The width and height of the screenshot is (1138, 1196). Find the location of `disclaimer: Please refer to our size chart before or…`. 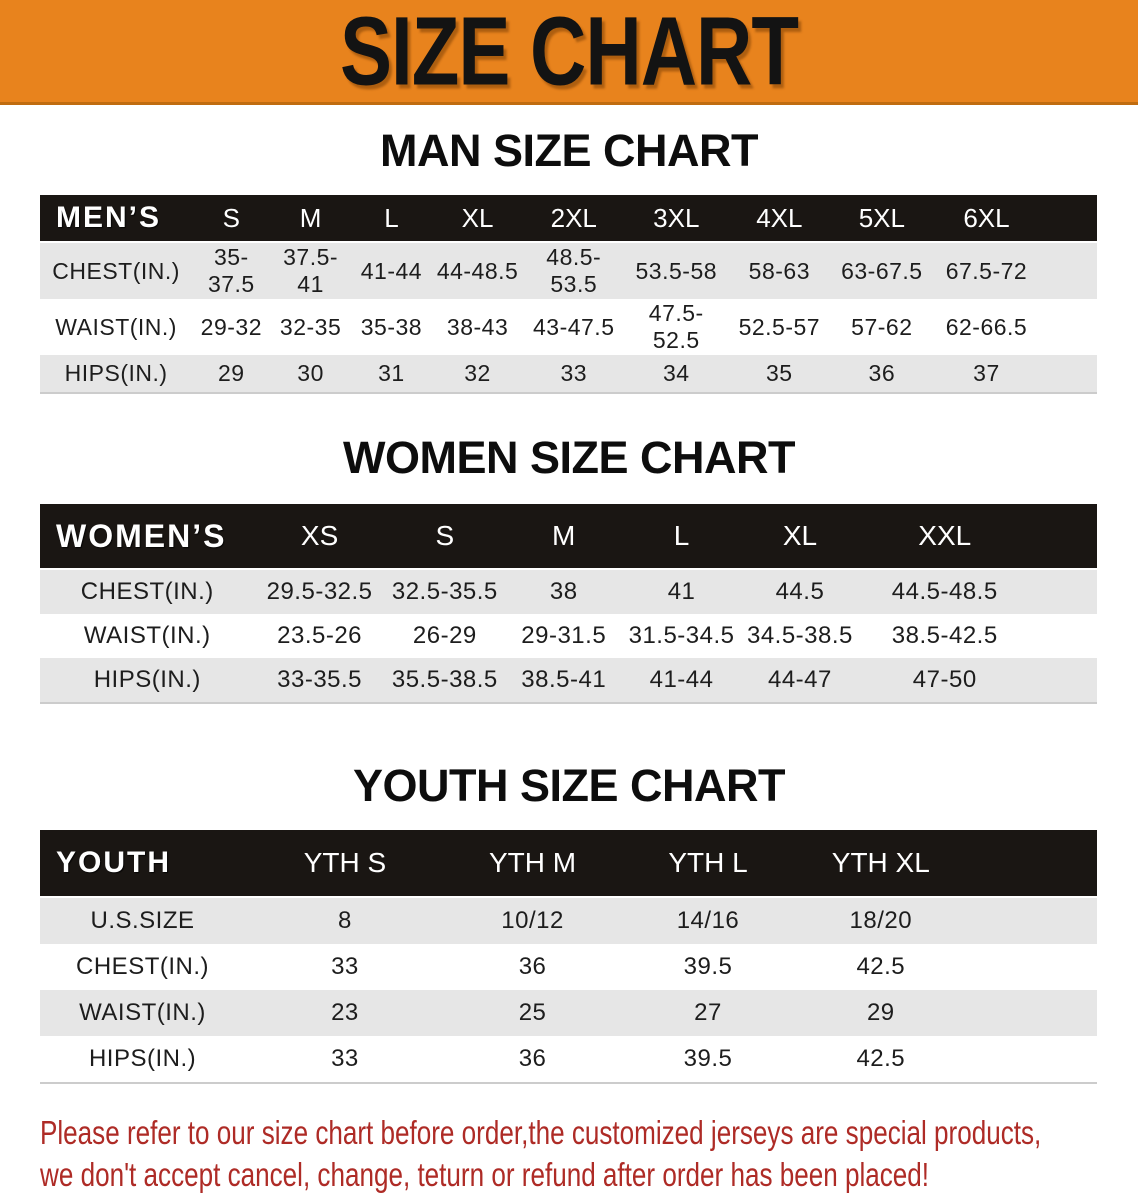

disclaimer: Please refer to our size chart before or… is located at coordinates (589, 1154).